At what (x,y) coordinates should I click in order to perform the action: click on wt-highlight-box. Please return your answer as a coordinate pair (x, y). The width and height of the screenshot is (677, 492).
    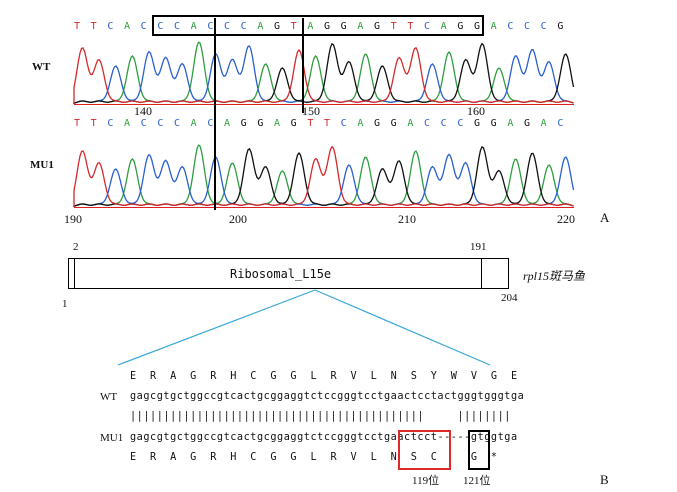
    Looking at the image, I should click on (318, 25).